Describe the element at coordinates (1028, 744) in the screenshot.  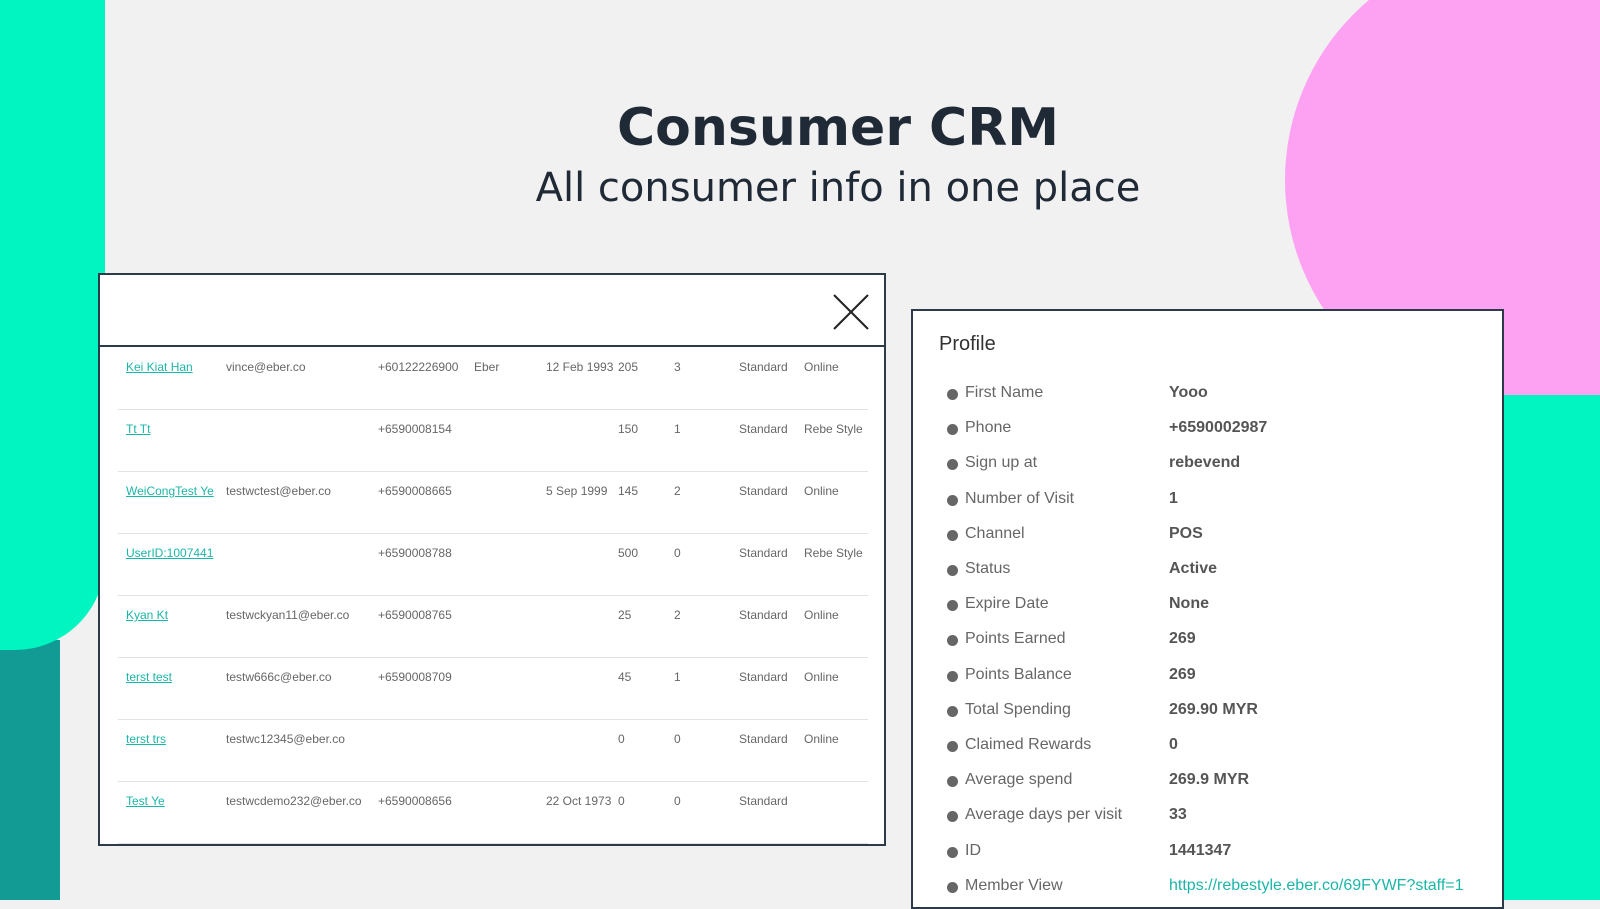
I see `field-label: Claimed Rewards` at that location.